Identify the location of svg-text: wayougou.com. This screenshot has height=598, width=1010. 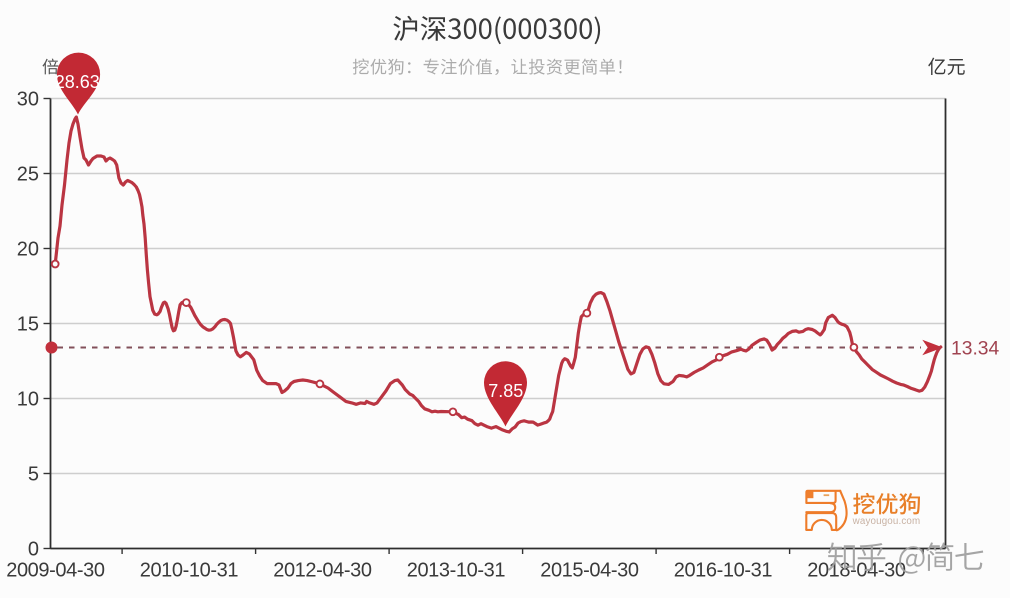
(886, 521).